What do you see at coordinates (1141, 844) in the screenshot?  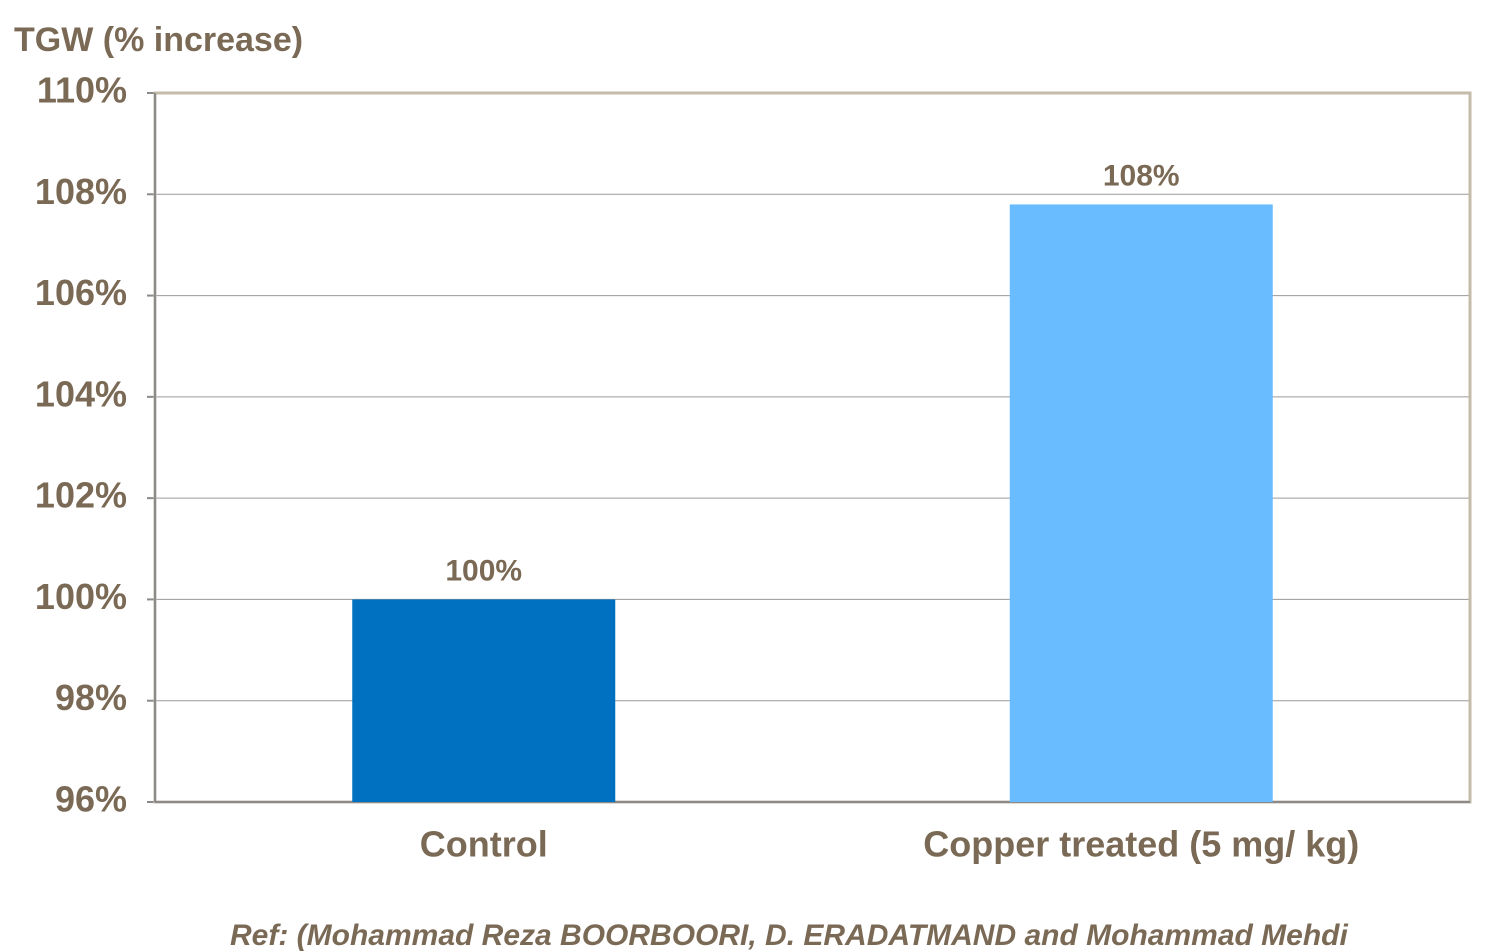 I see `x-tick-label: Copper treated (5 mg/ kg)` at bounding box center [1141, 844].